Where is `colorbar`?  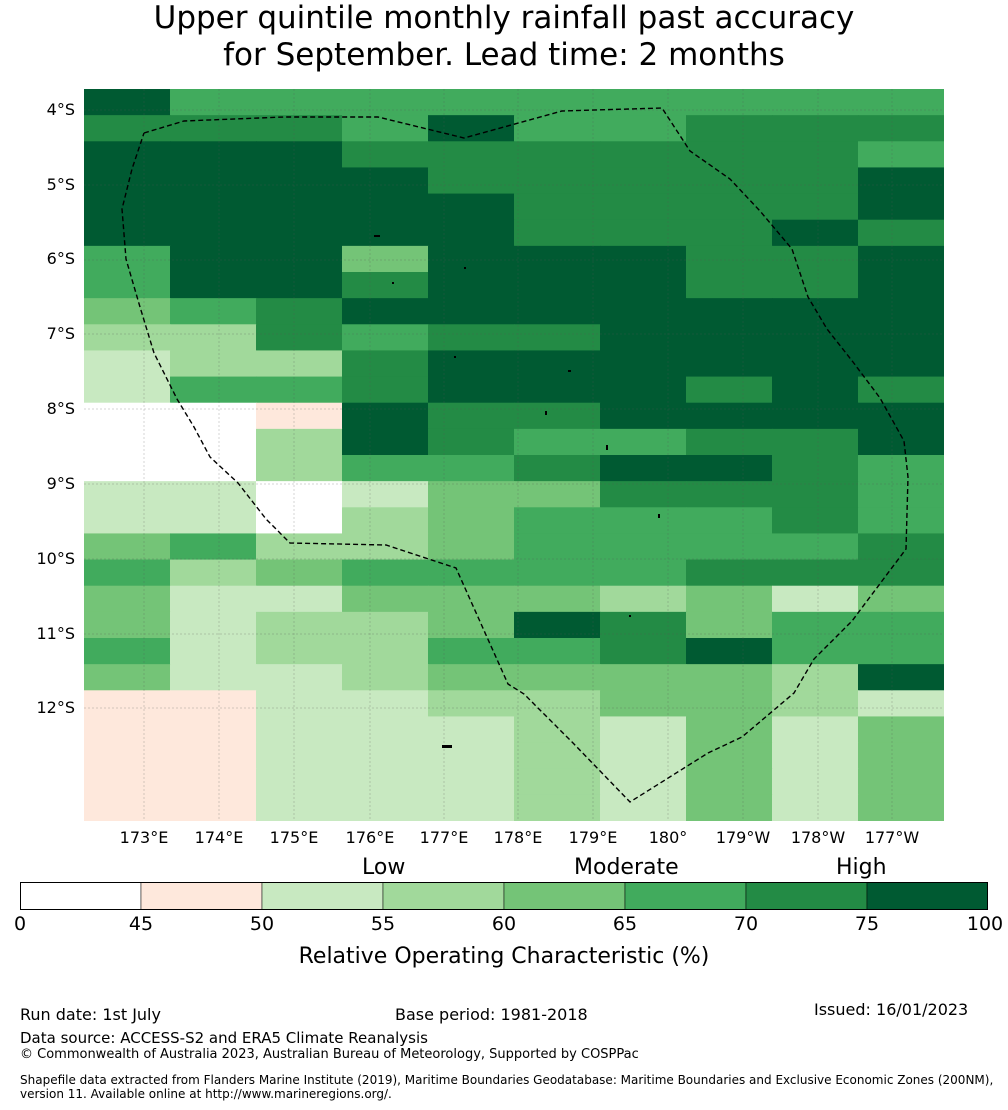 colorbar is located at coordinates (504, 896).